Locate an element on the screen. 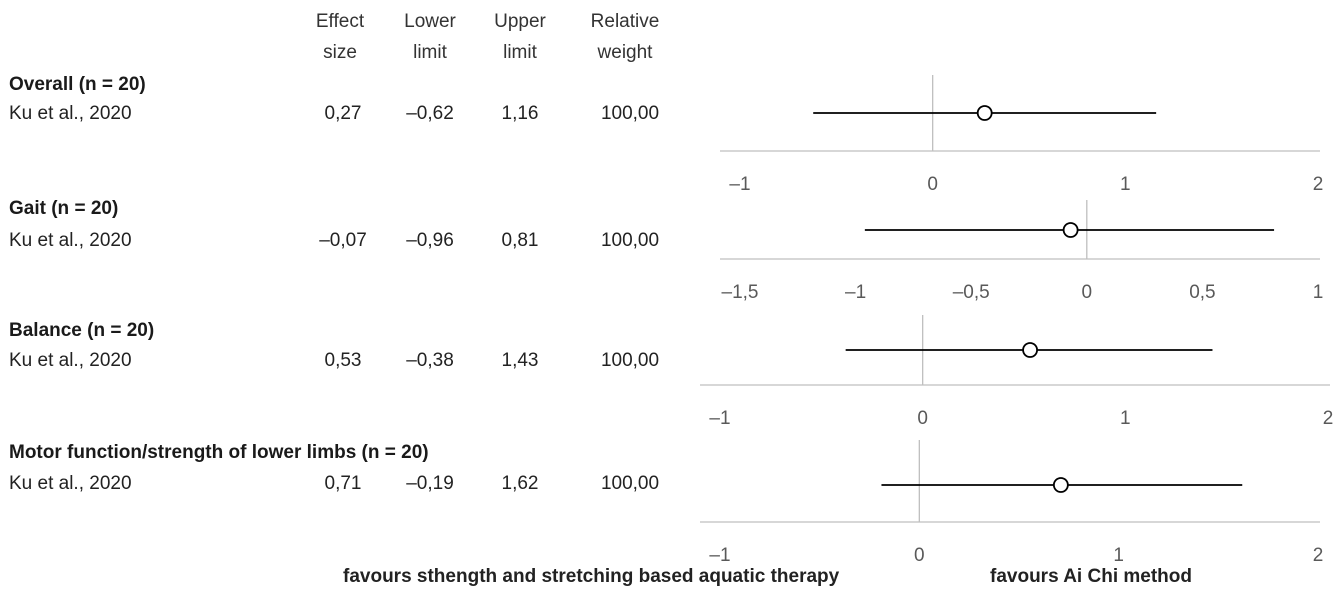  group-title-balance: Balance (n = 20) is located at coordinates (82, 330).